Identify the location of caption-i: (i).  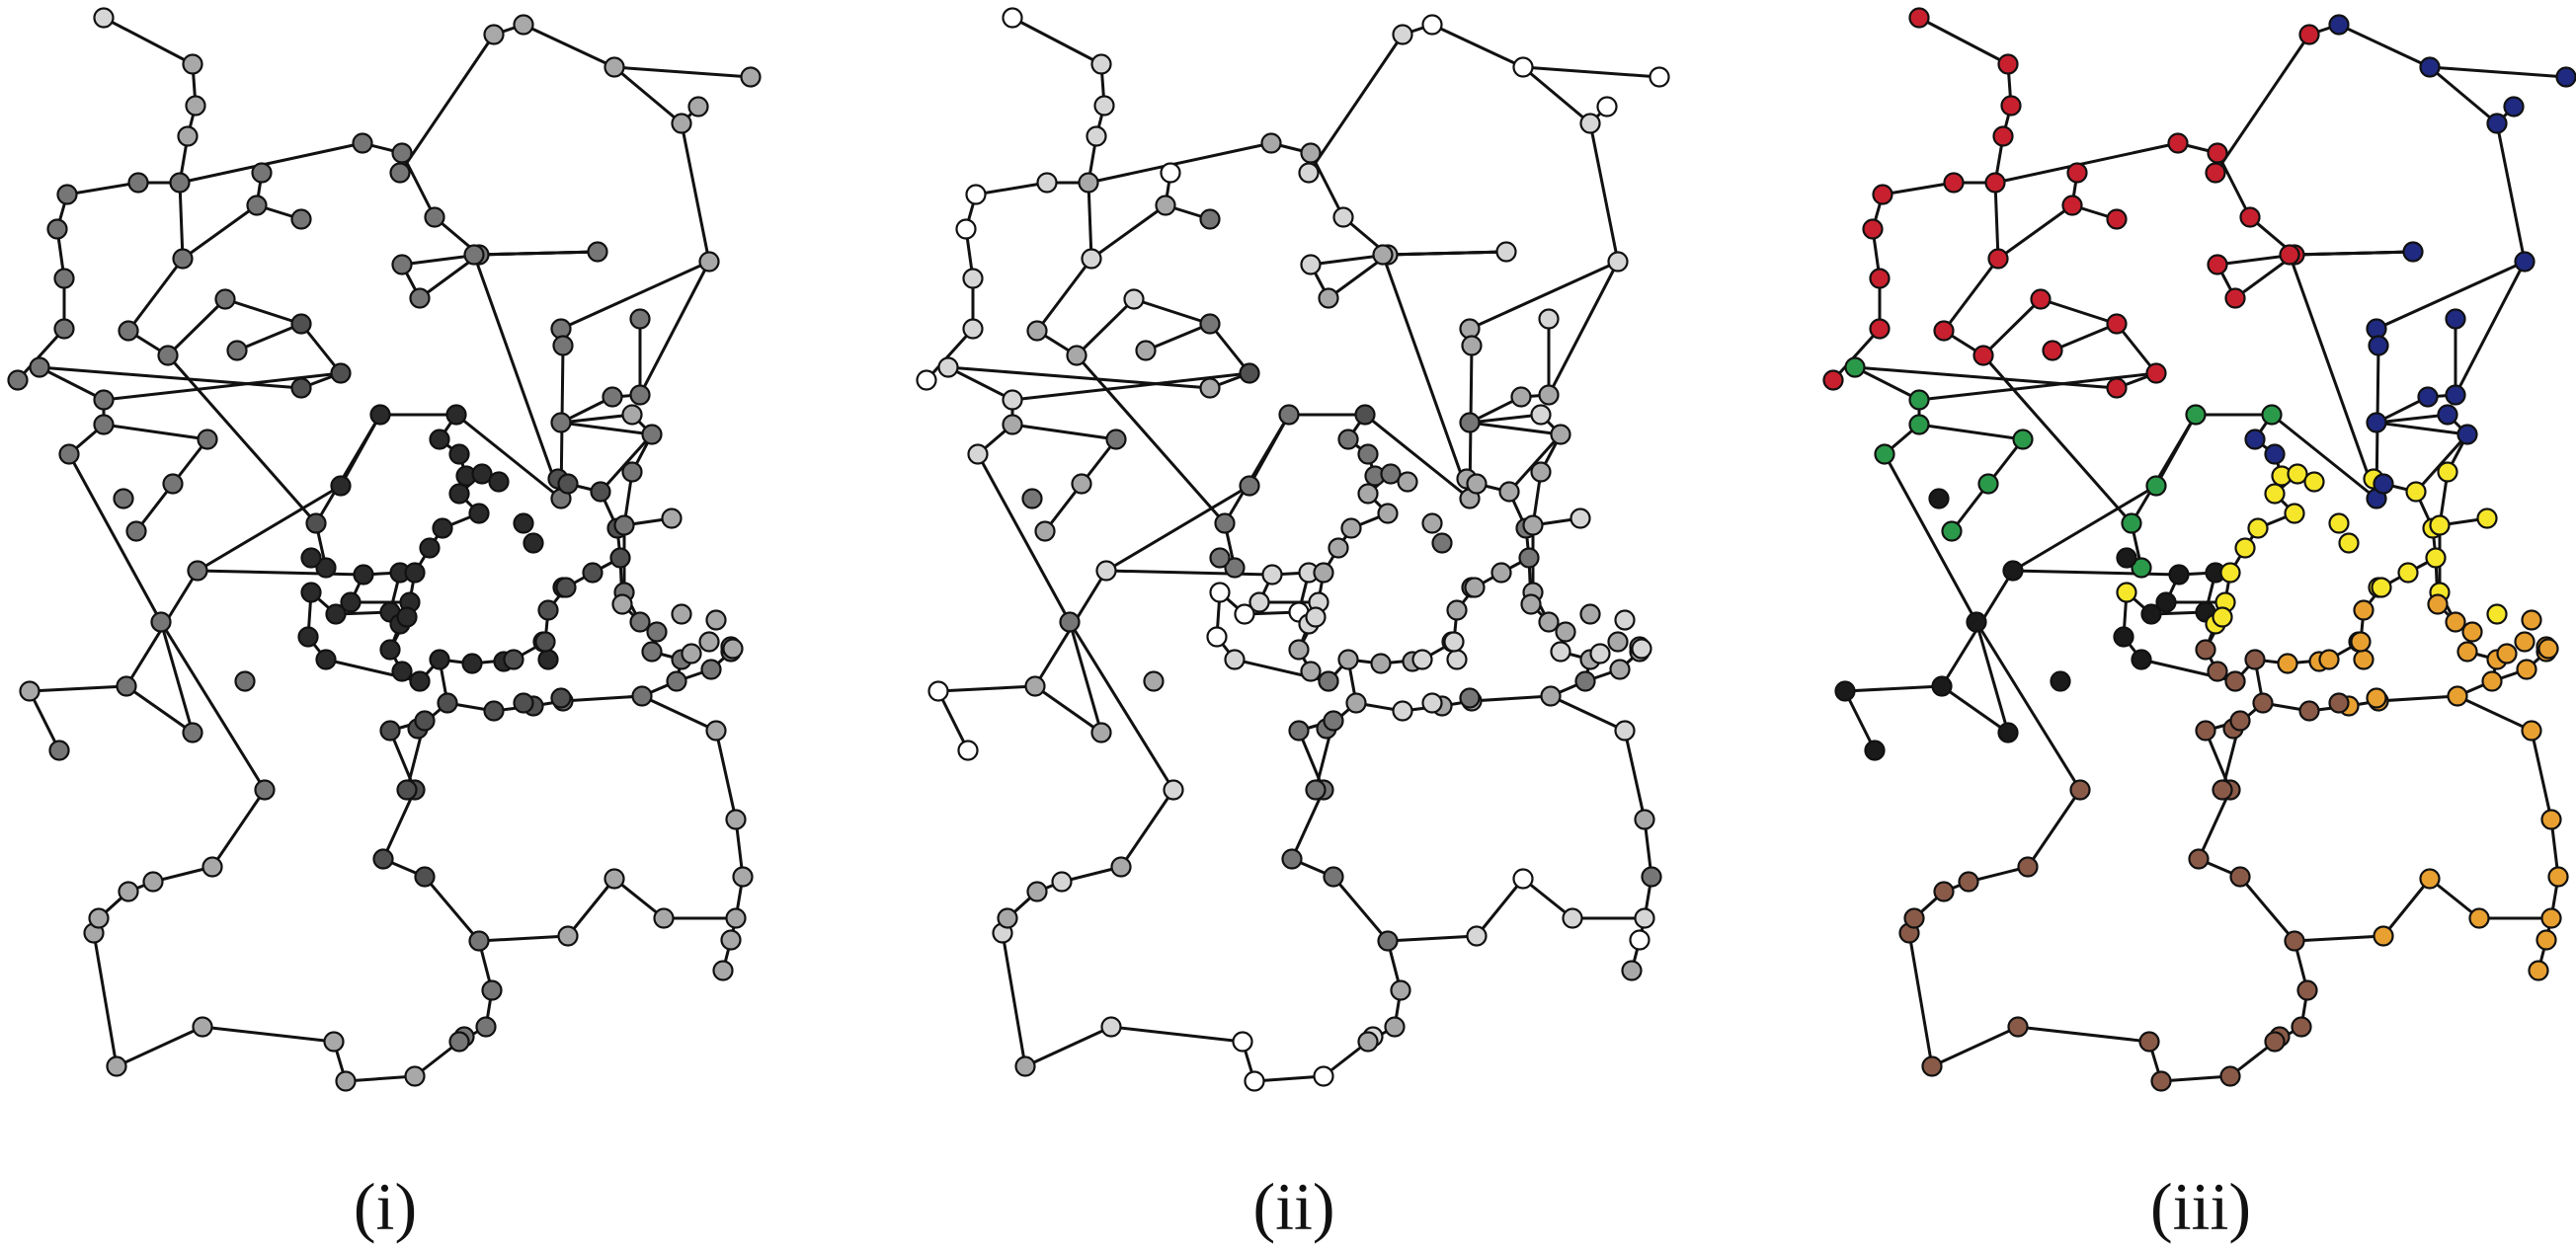
(385, 1206).